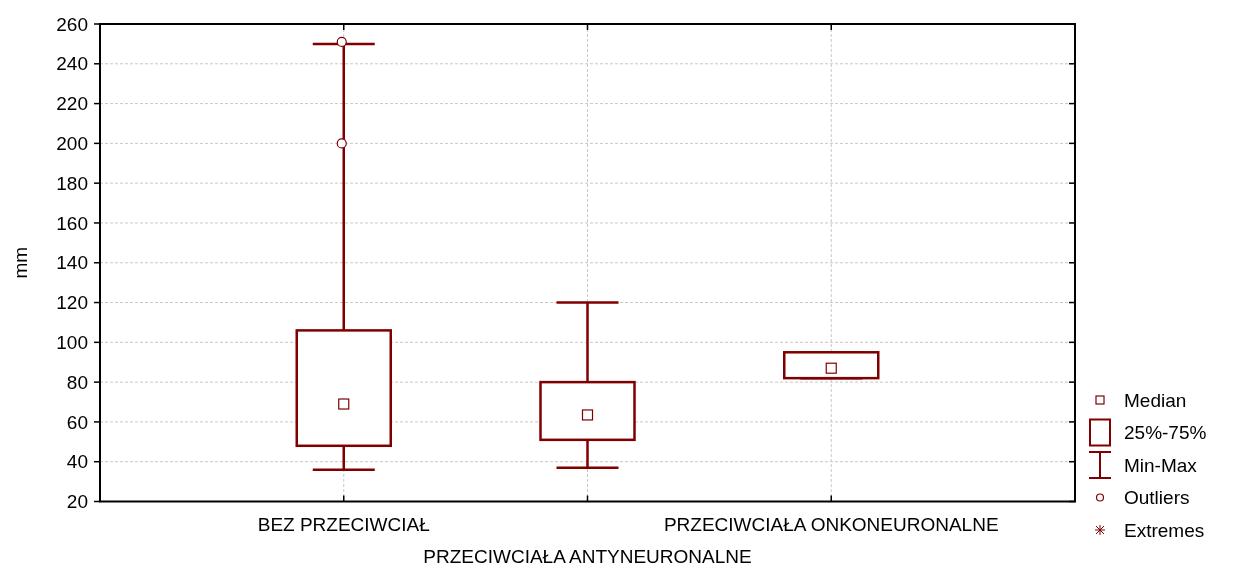  What do you see at coordinates (343, 524) in the screenshot?
I see `x-tick-label: BEZ PRZECIWCIAŁ` at bounding box center [343, 524].